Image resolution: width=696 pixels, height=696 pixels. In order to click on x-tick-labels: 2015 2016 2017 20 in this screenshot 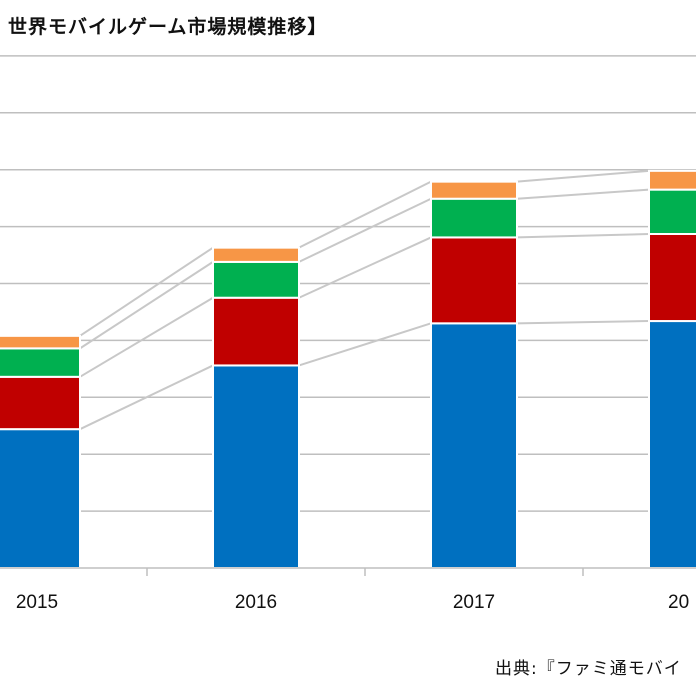, I will do `click(352, 602)`.